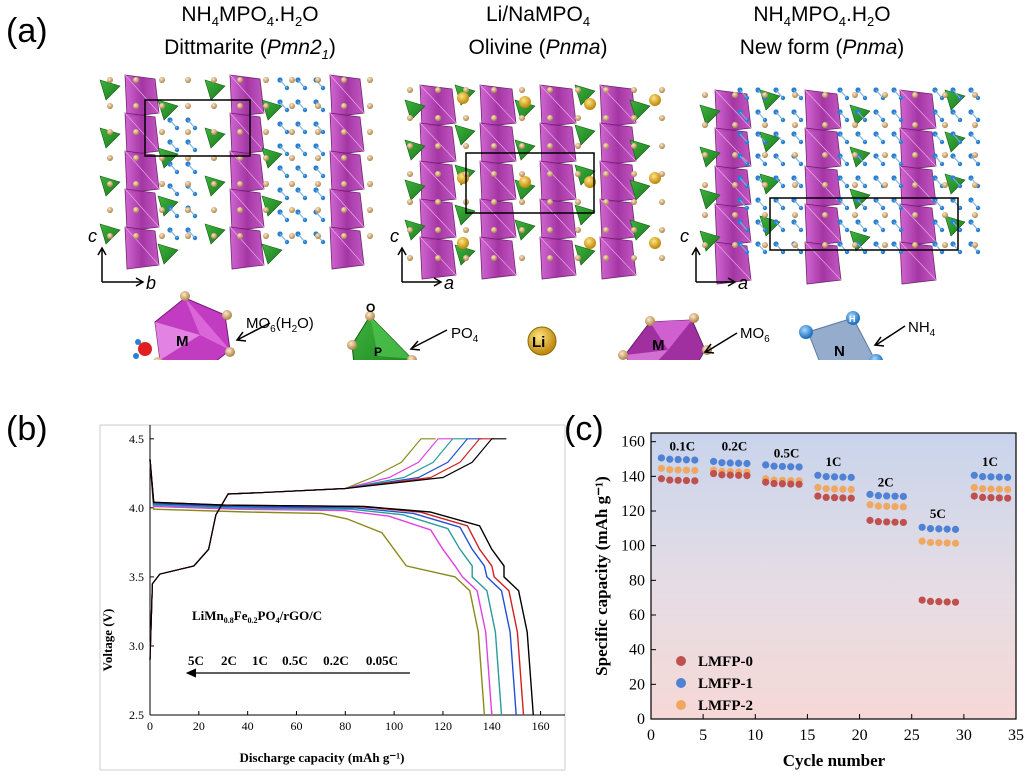  I want to click on svg-text: NH4, so click(922, 329).